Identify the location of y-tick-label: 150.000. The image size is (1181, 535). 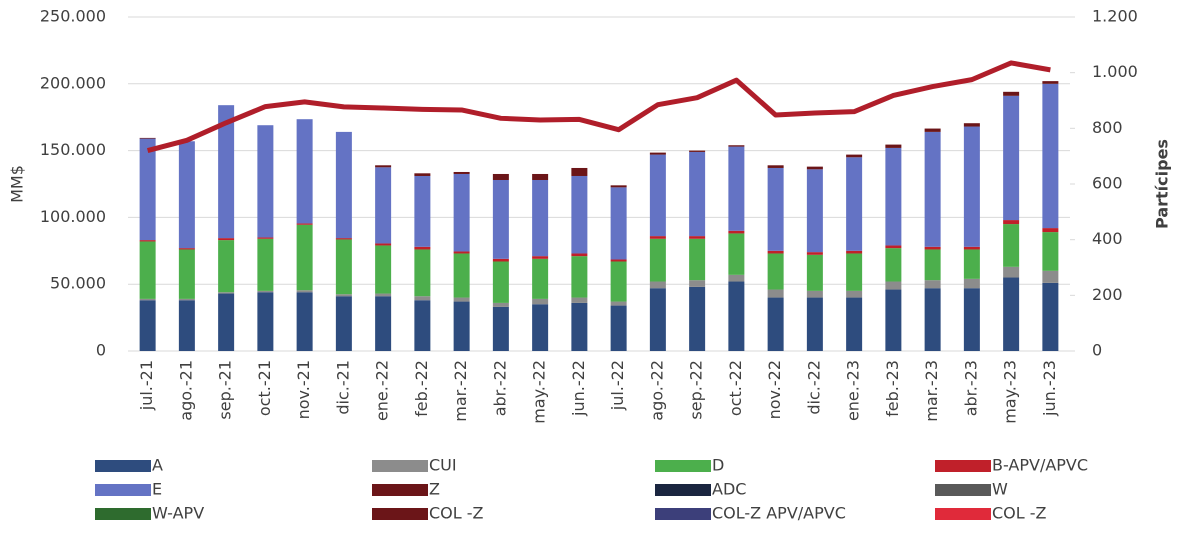
(73, 149).